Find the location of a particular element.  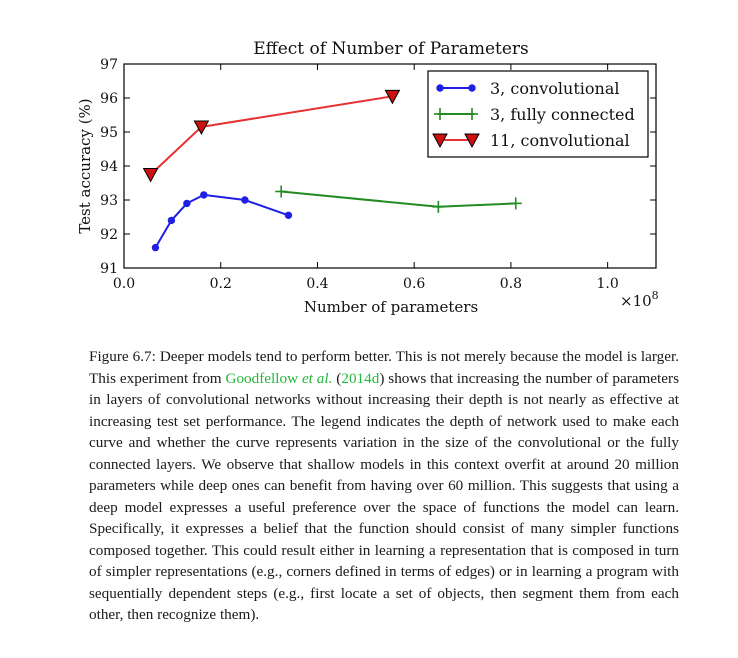

y-tick-label: 91 is located at coordinates (109, 269).